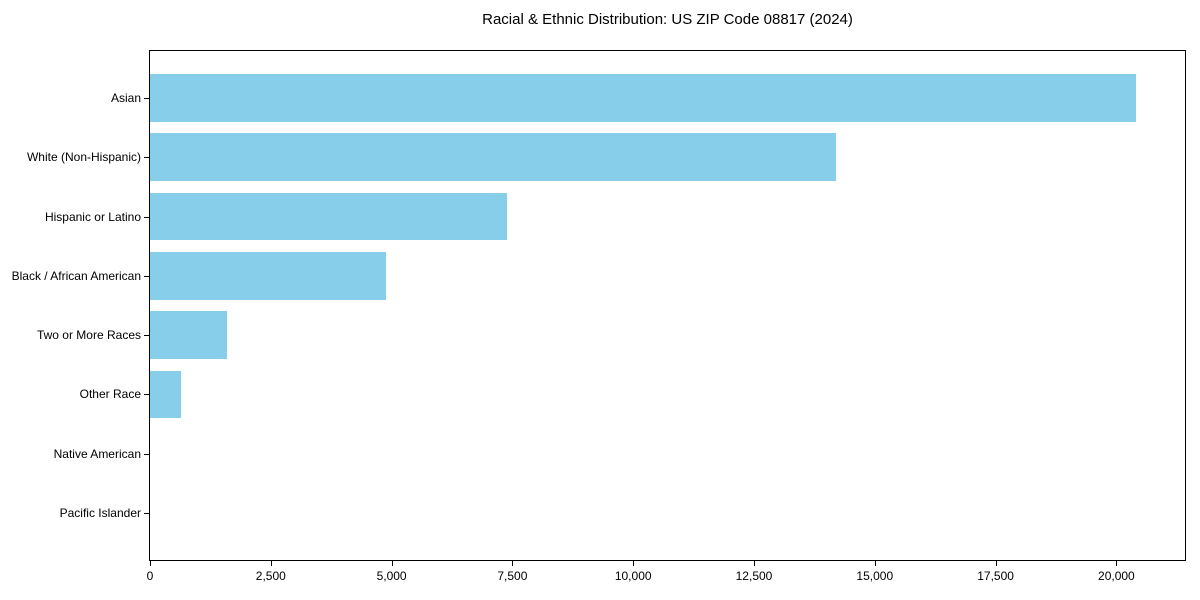 This screenshot has width=1200, height=600. What do you see at coordinates (512, 576) in the screenshot?
I see `x-tick-label: 7,500` at bounding box center [512, 576].